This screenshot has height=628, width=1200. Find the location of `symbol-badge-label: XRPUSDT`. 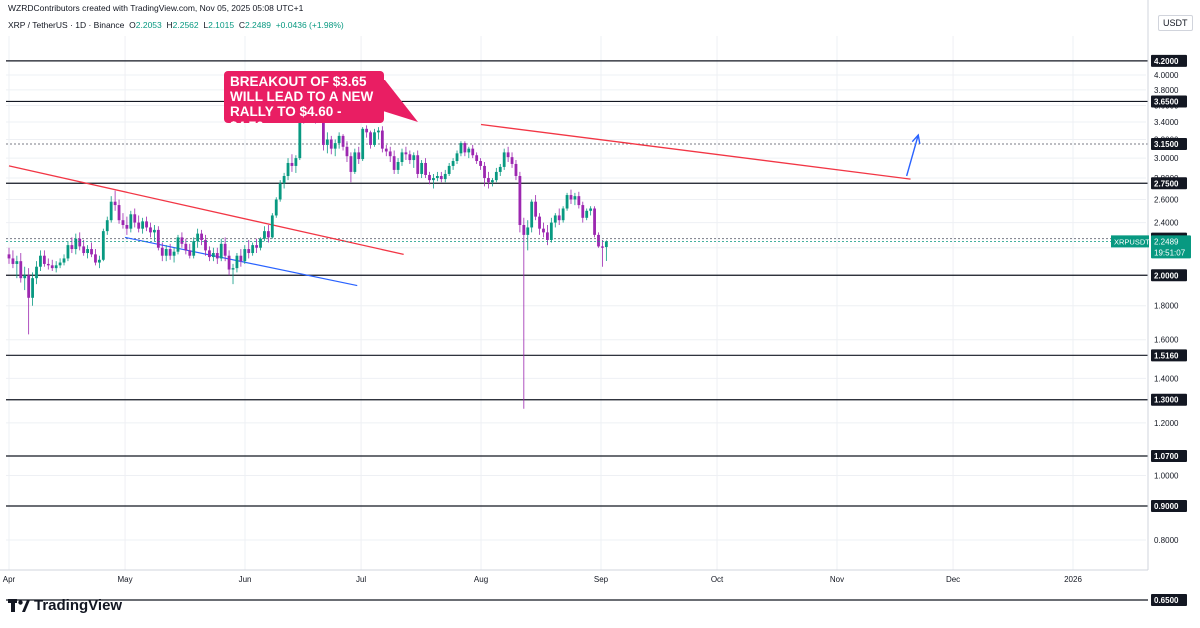

symbol-badge-label: XRPUSDT is located at coordinates (1132, 241).